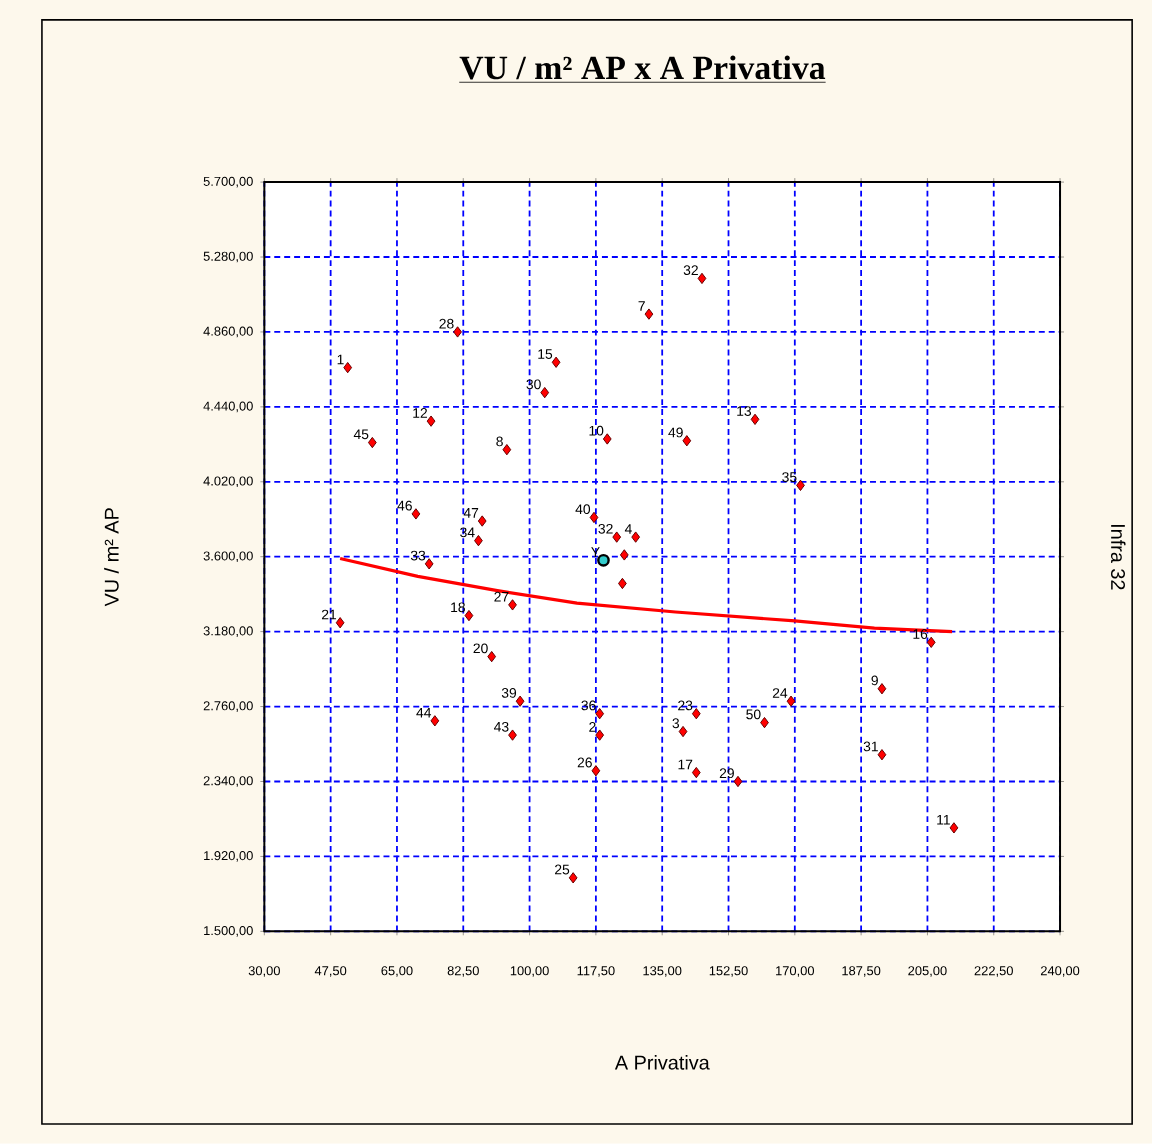 The image size is (1152, 1144). What do you see at coordinates (662, 1062) in the screenshot?
I see `x-axis-title: A Privativa` at bounding box center [662, 1062].